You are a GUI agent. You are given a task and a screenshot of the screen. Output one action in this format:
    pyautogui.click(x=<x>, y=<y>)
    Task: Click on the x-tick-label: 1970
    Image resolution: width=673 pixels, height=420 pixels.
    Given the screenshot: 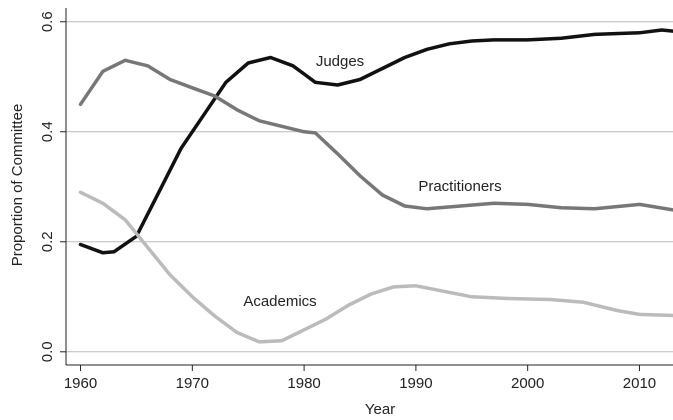 What is the action you would take?
    pyautogui.click(x=192, y=383)
    